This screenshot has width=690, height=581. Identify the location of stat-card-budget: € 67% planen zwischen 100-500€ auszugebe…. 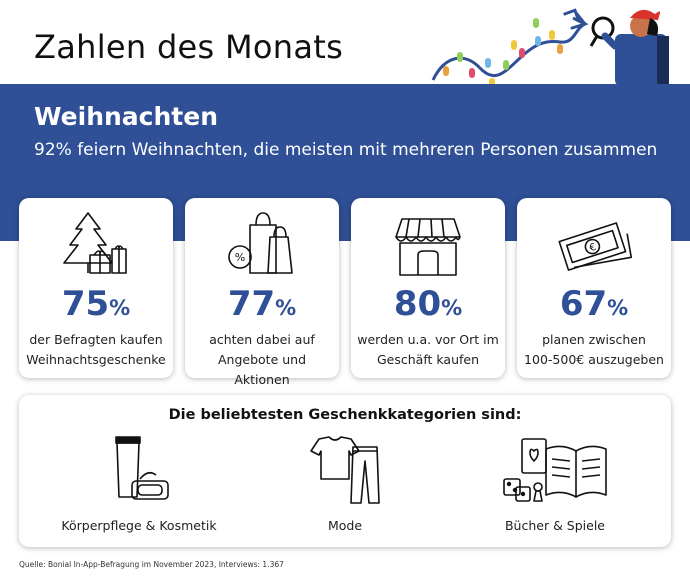
(594, 288).